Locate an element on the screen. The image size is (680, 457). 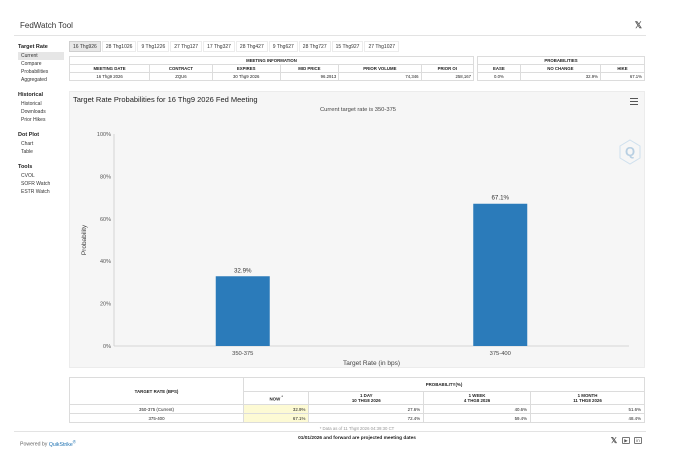
expires-value: 30 Thg9 2026 is located at coordinates (246, 76).